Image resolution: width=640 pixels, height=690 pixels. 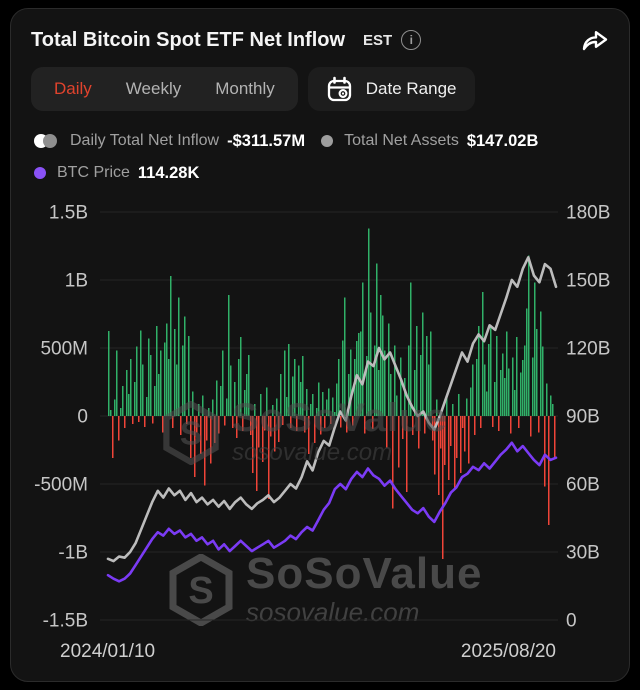 I want to click on svg-text: 2024/01/10, so click(x=107, y=651).